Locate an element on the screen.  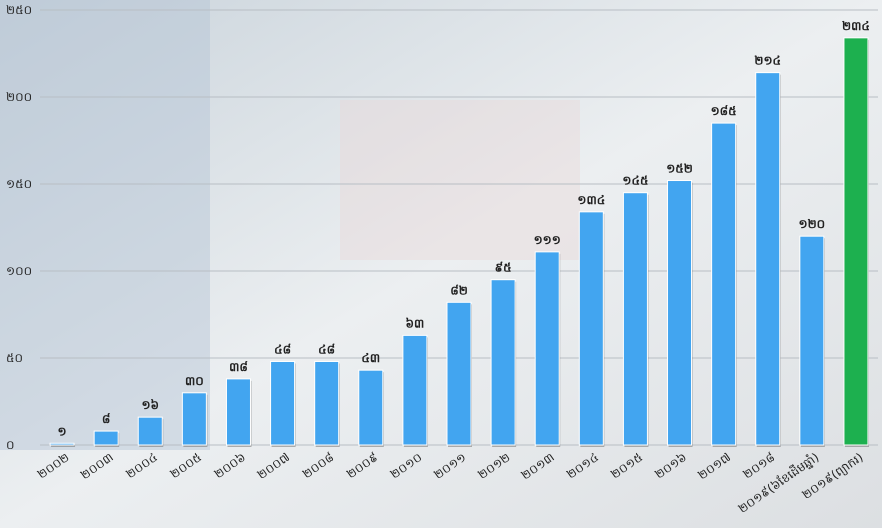
value-label: ១៣៤ is located at coordinates (591, 200).